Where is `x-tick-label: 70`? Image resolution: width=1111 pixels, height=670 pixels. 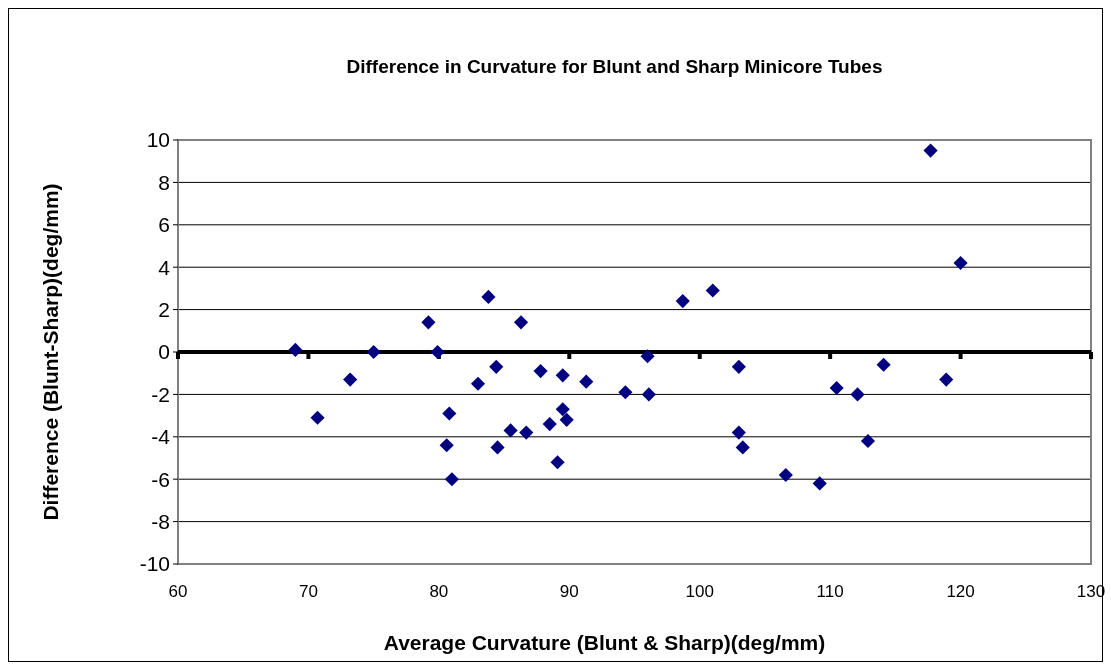 x-tick-label: 70 is located at coordinates (308, 591).